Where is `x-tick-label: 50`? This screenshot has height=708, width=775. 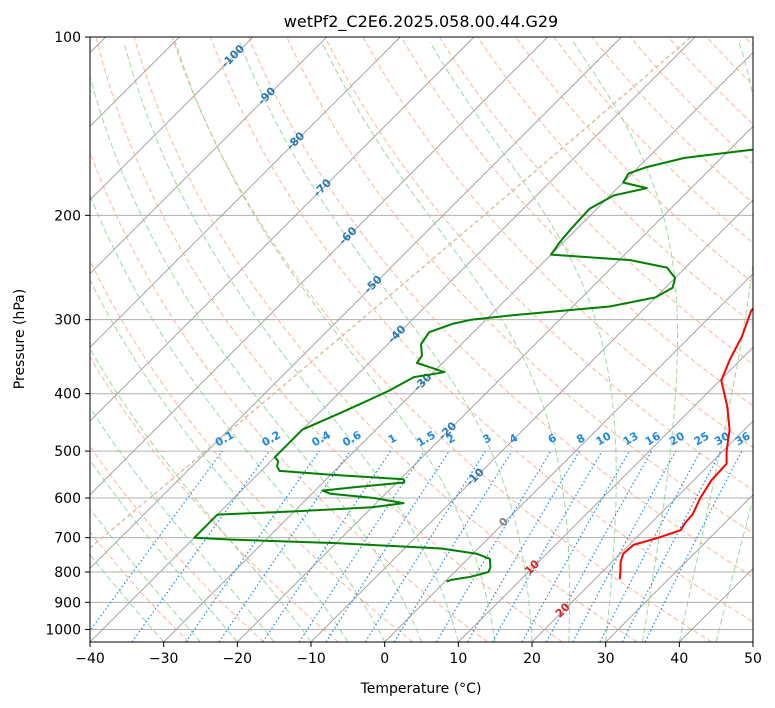
x-tick-label: 50 is located at coordinates (753, 659).